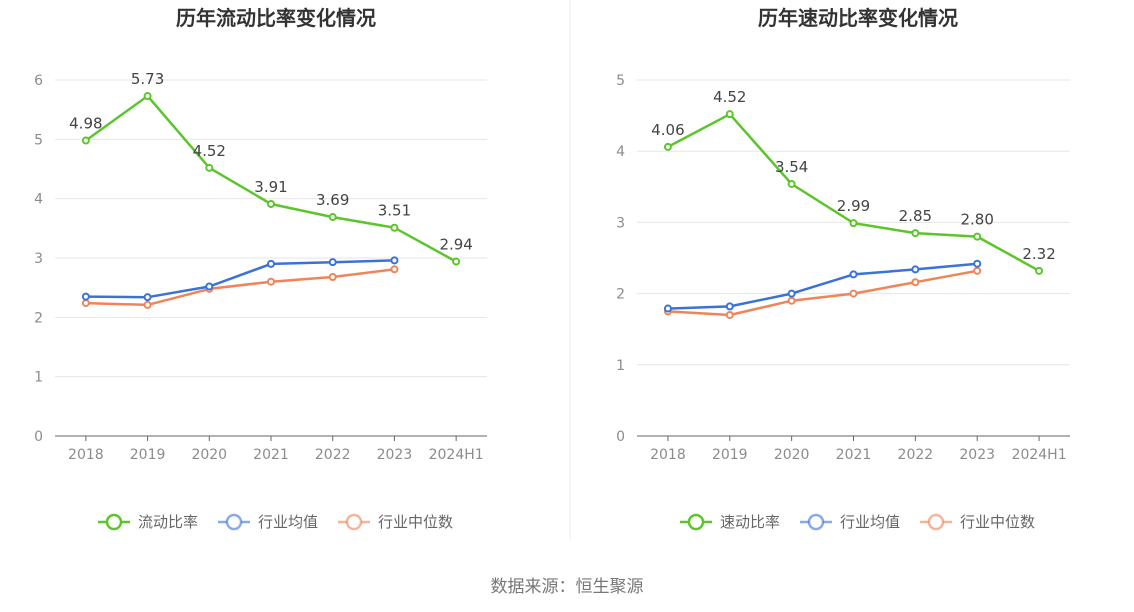 Image resolution: width=1134 pixels, height=612 pixels. Describe the element at coordinates (667, 130) in the screenshot. I see `data-label: 4.06` at that location.